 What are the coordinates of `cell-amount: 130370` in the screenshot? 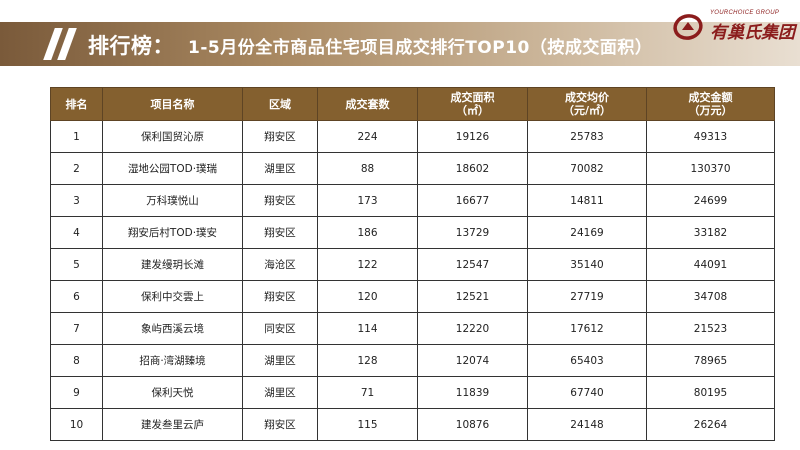 It's located at (710, 168).